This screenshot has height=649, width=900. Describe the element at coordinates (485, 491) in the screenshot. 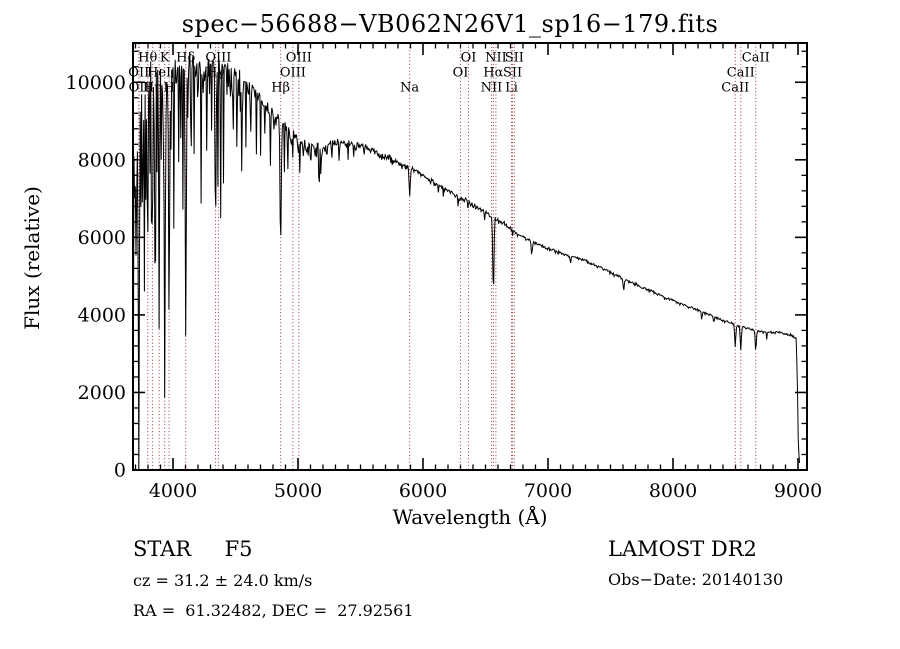

I see `x-tick-labels: 4000 5000 6000 7000 8000 9000` at that location.